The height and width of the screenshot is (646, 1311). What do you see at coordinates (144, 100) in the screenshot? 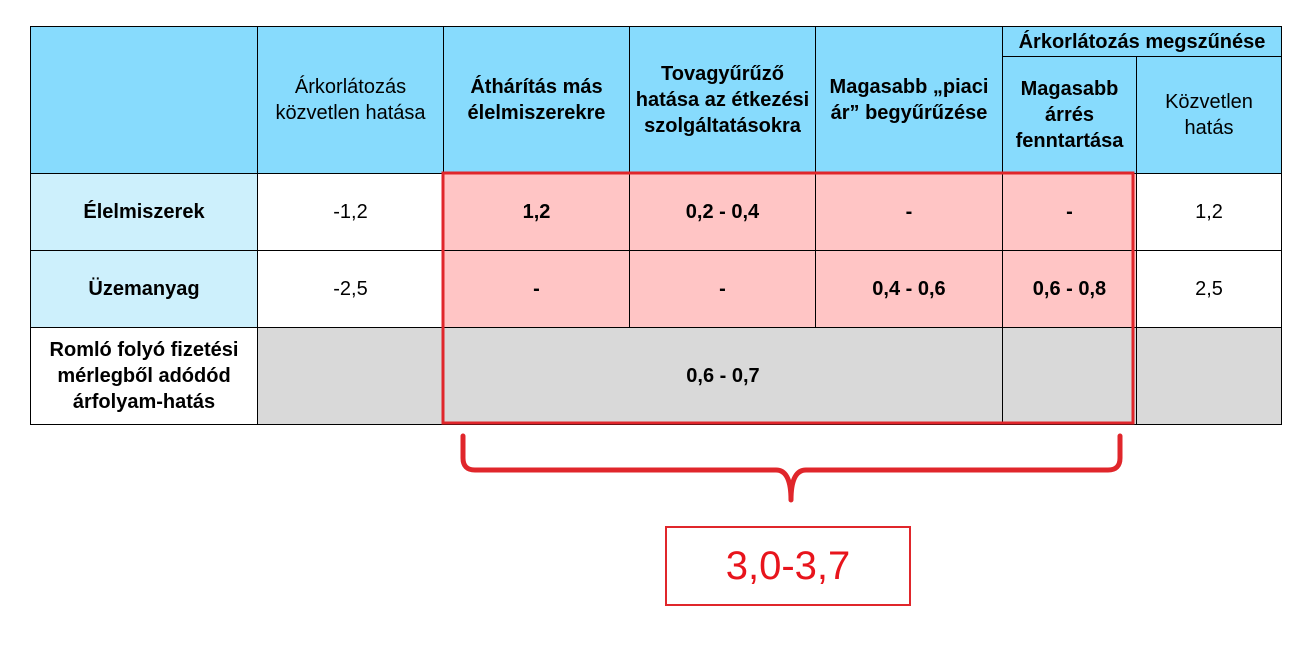
I see `header-corner` at bounding box center [144, 100].